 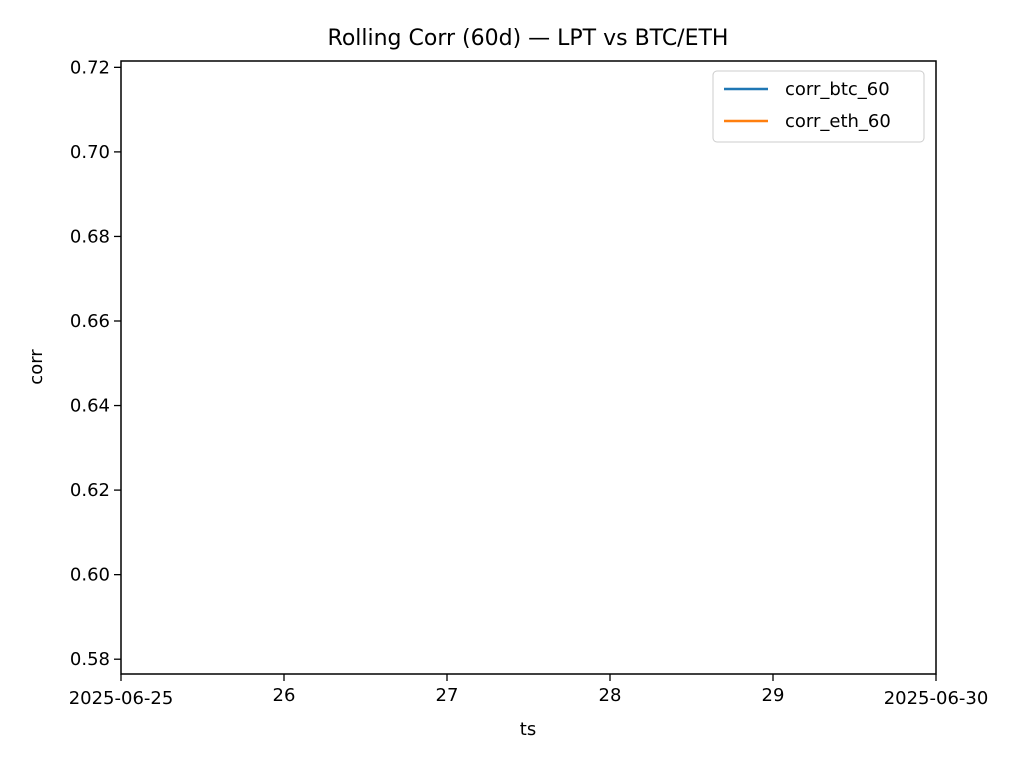 I want to click on y-axis-ticks: 0.58 0.60 0.62 0.64 0.66 0.68 0.70 0.72, so click(x=95, y=363).